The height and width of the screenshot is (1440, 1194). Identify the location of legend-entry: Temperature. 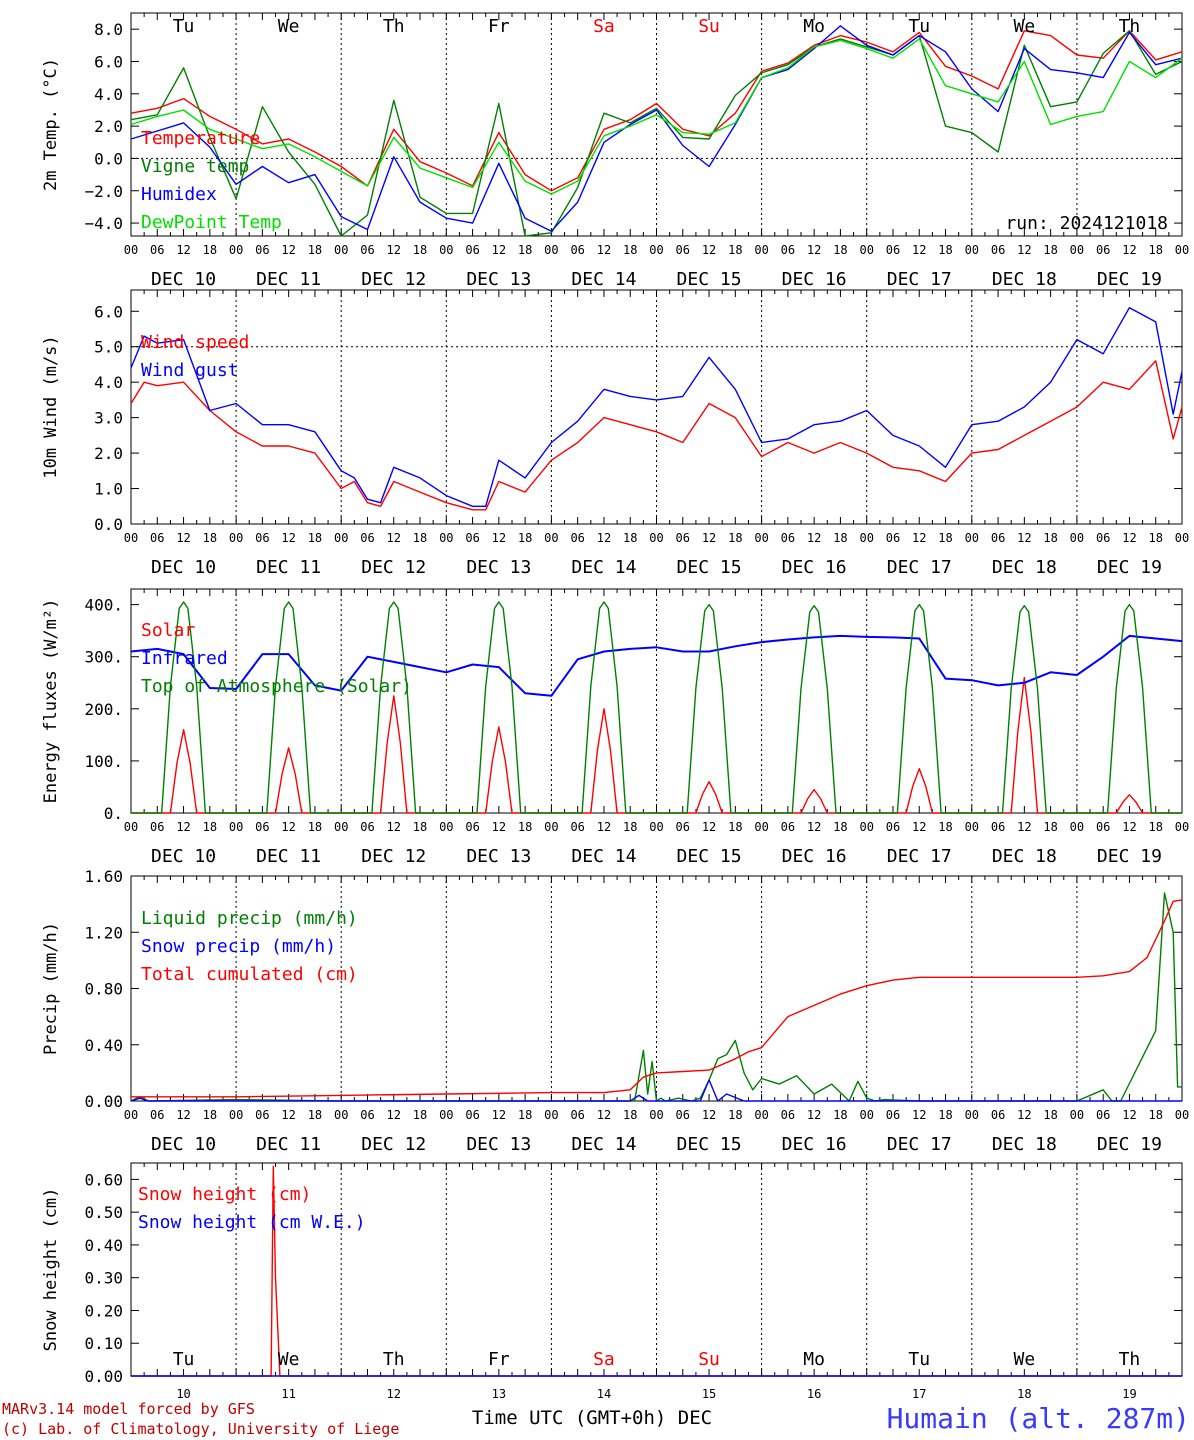
(200, 138).